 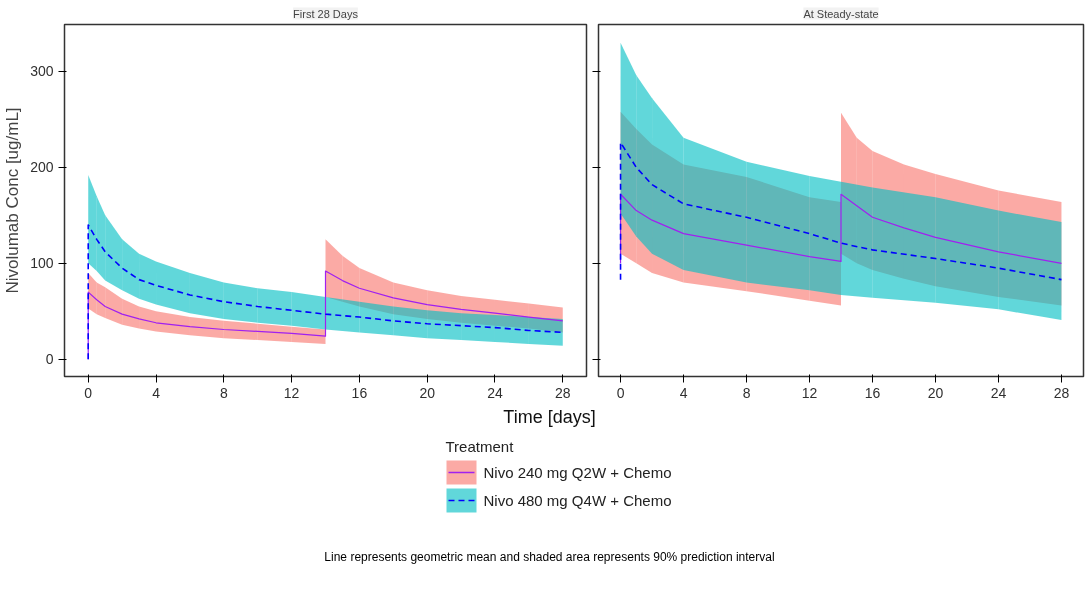 I want to click on x-axis-title: Time [days], so click(x=549, y=417).